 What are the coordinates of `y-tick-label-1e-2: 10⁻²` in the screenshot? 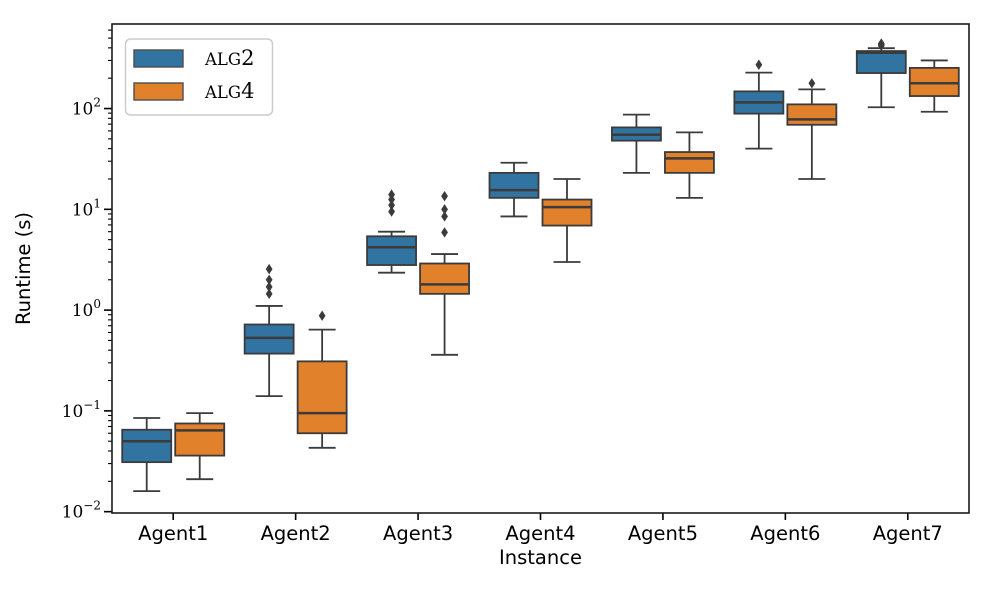 It's located at (81, 511).